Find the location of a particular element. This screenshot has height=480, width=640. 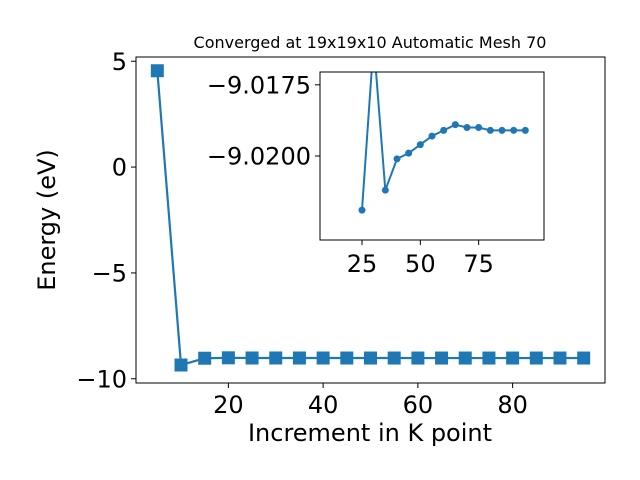

inset-x-tick-label: 25 is located at coordinates (362, 264).